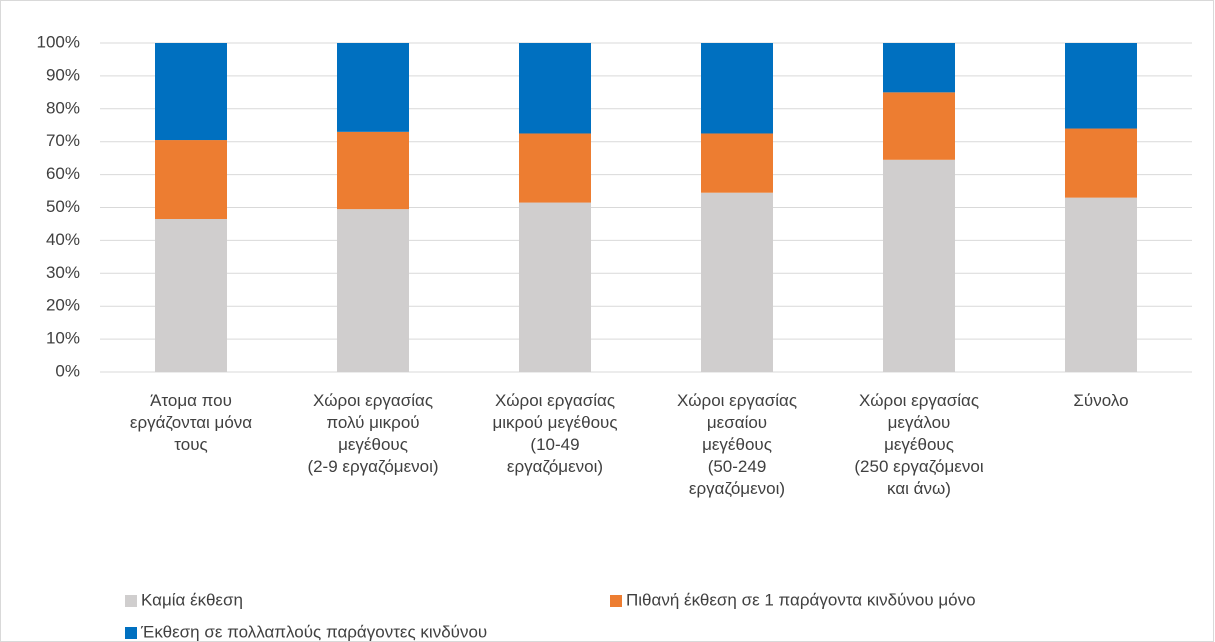  I want to click on y-tick-label: 80%, so click(63, 107).